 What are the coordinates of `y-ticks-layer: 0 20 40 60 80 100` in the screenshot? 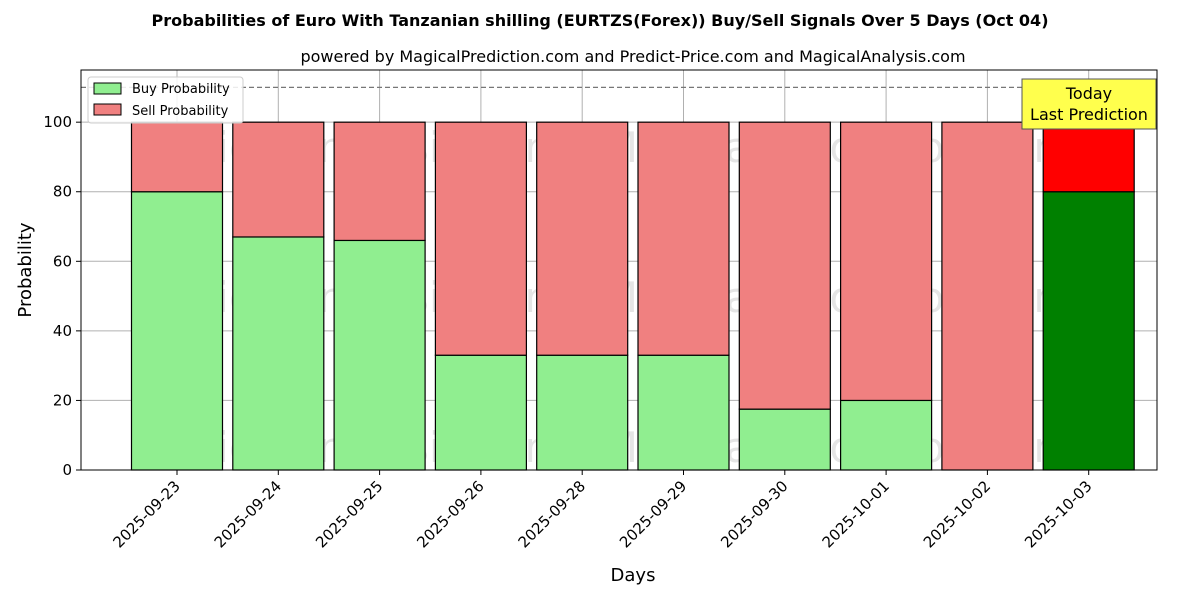 It's located at (62, 296).